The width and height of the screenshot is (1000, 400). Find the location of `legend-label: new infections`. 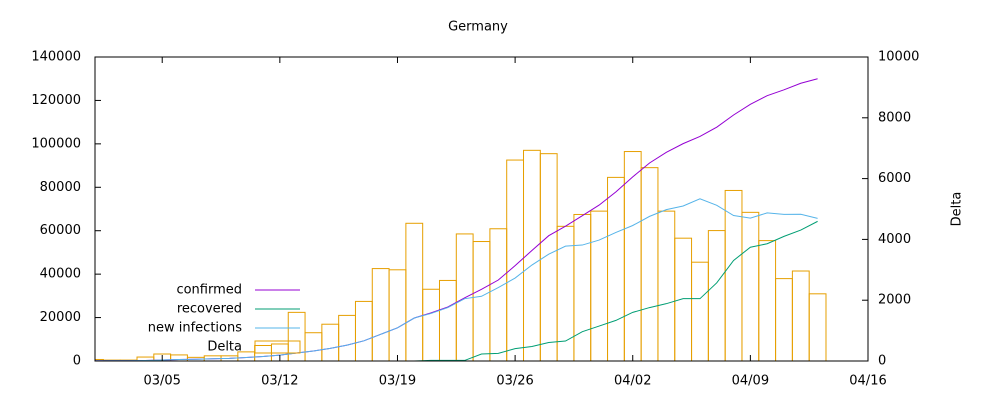

legend-label: new infections is located at coordinates (195, 328).